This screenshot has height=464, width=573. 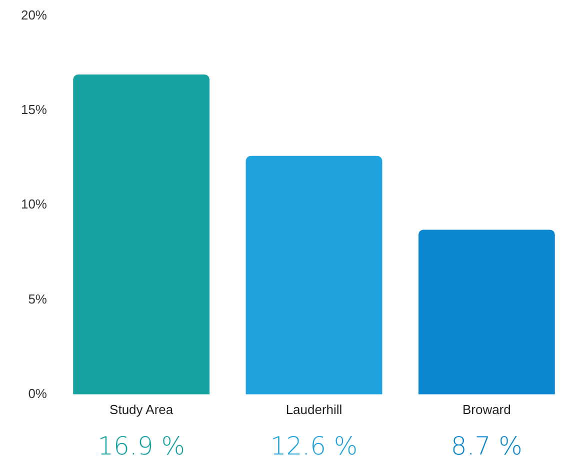 What do you see at coordinates (486, 446) in the screenshot?
I see `data-label: 8.7 %` at bounding box center [486, 446].